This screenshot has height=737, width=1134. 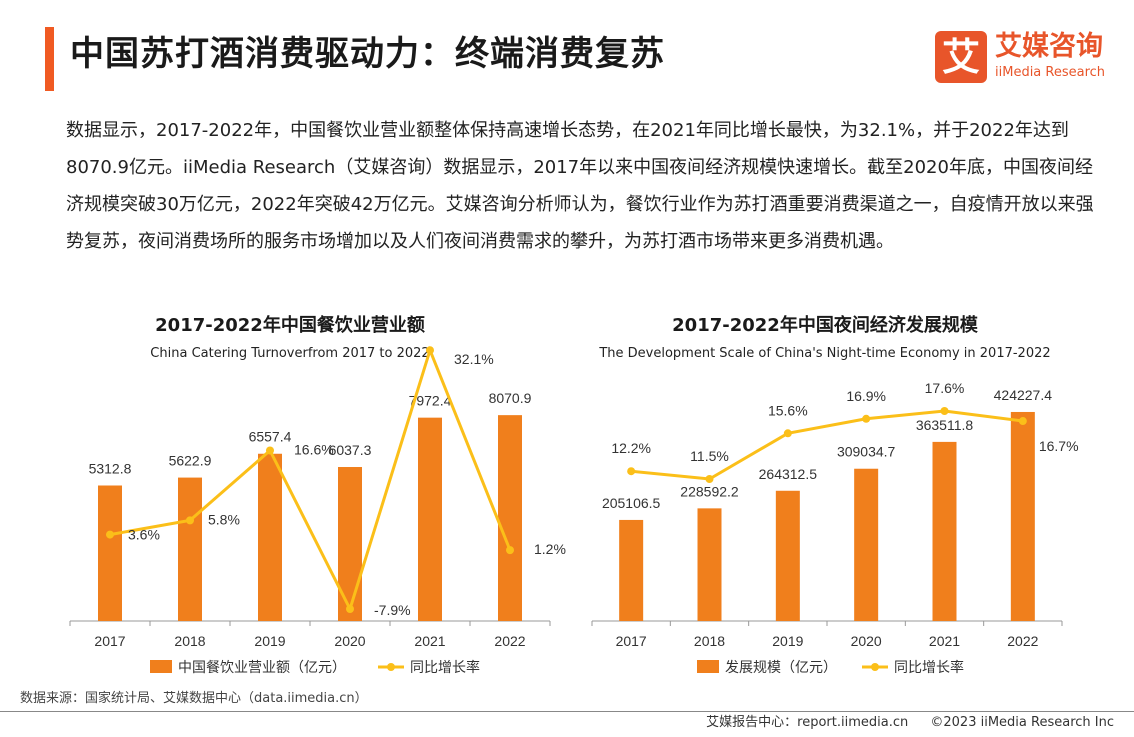 What do you see at coordinates (189, 641) in the screenshot?
I see `chart1-x-tick-label: 2018` at bounding box center [189, 641].